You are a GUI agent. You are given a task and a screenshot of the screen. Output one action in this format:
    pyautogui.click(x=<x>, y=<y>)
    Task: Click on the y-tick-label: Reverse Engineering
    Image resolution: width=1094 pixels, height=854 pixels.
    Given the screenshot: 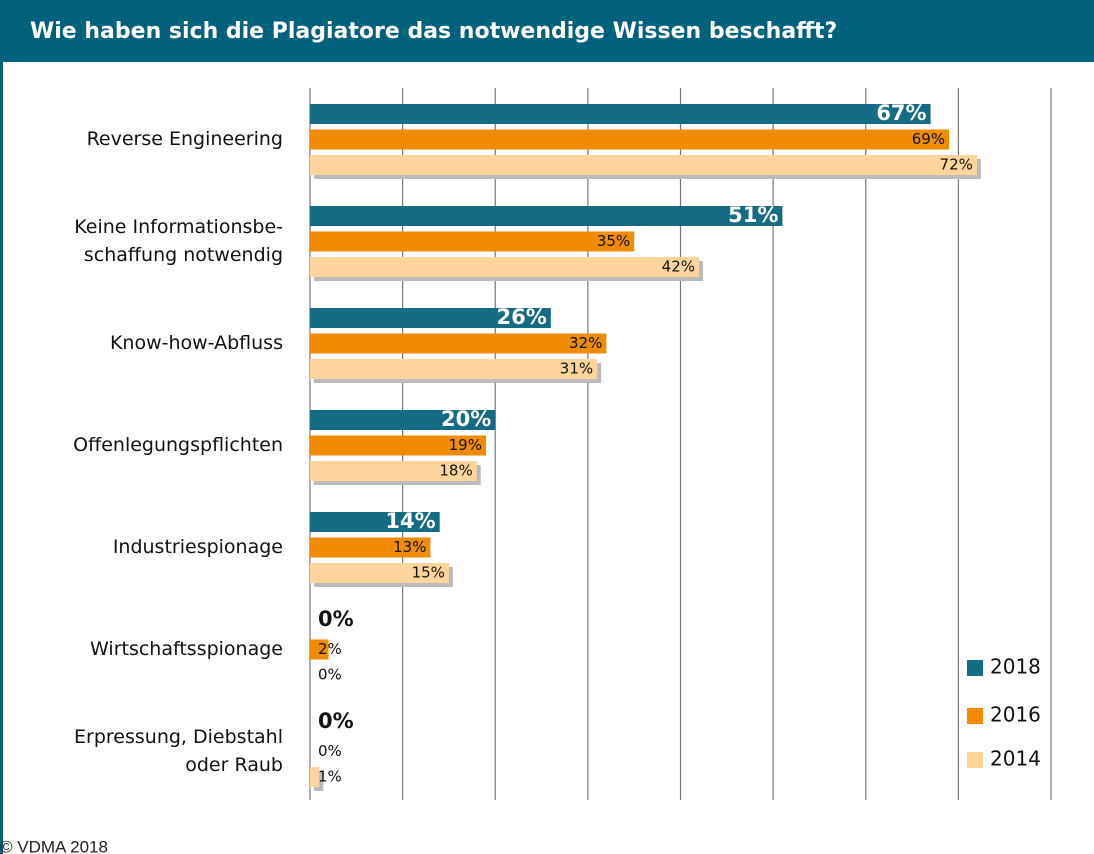 What is the action you would take?
    pyautogui.click(x=185, y=139)
    